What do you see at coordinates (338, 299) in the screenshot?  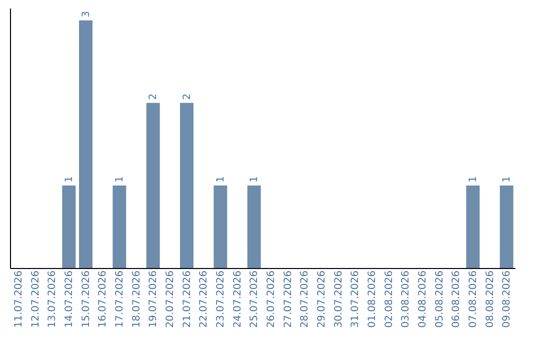 I see `x-tick-label: 30.07.2026` at bounding box center [338, 299].